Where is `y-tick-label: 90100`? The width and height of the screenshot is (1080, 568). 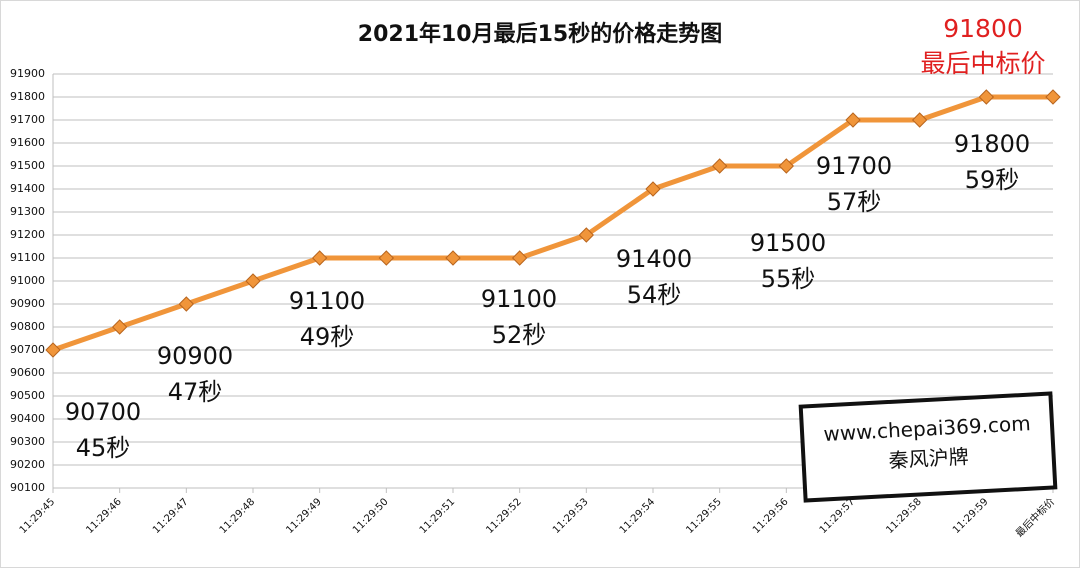
y-tick-label: 90100 is located at coordinates (27, 487).